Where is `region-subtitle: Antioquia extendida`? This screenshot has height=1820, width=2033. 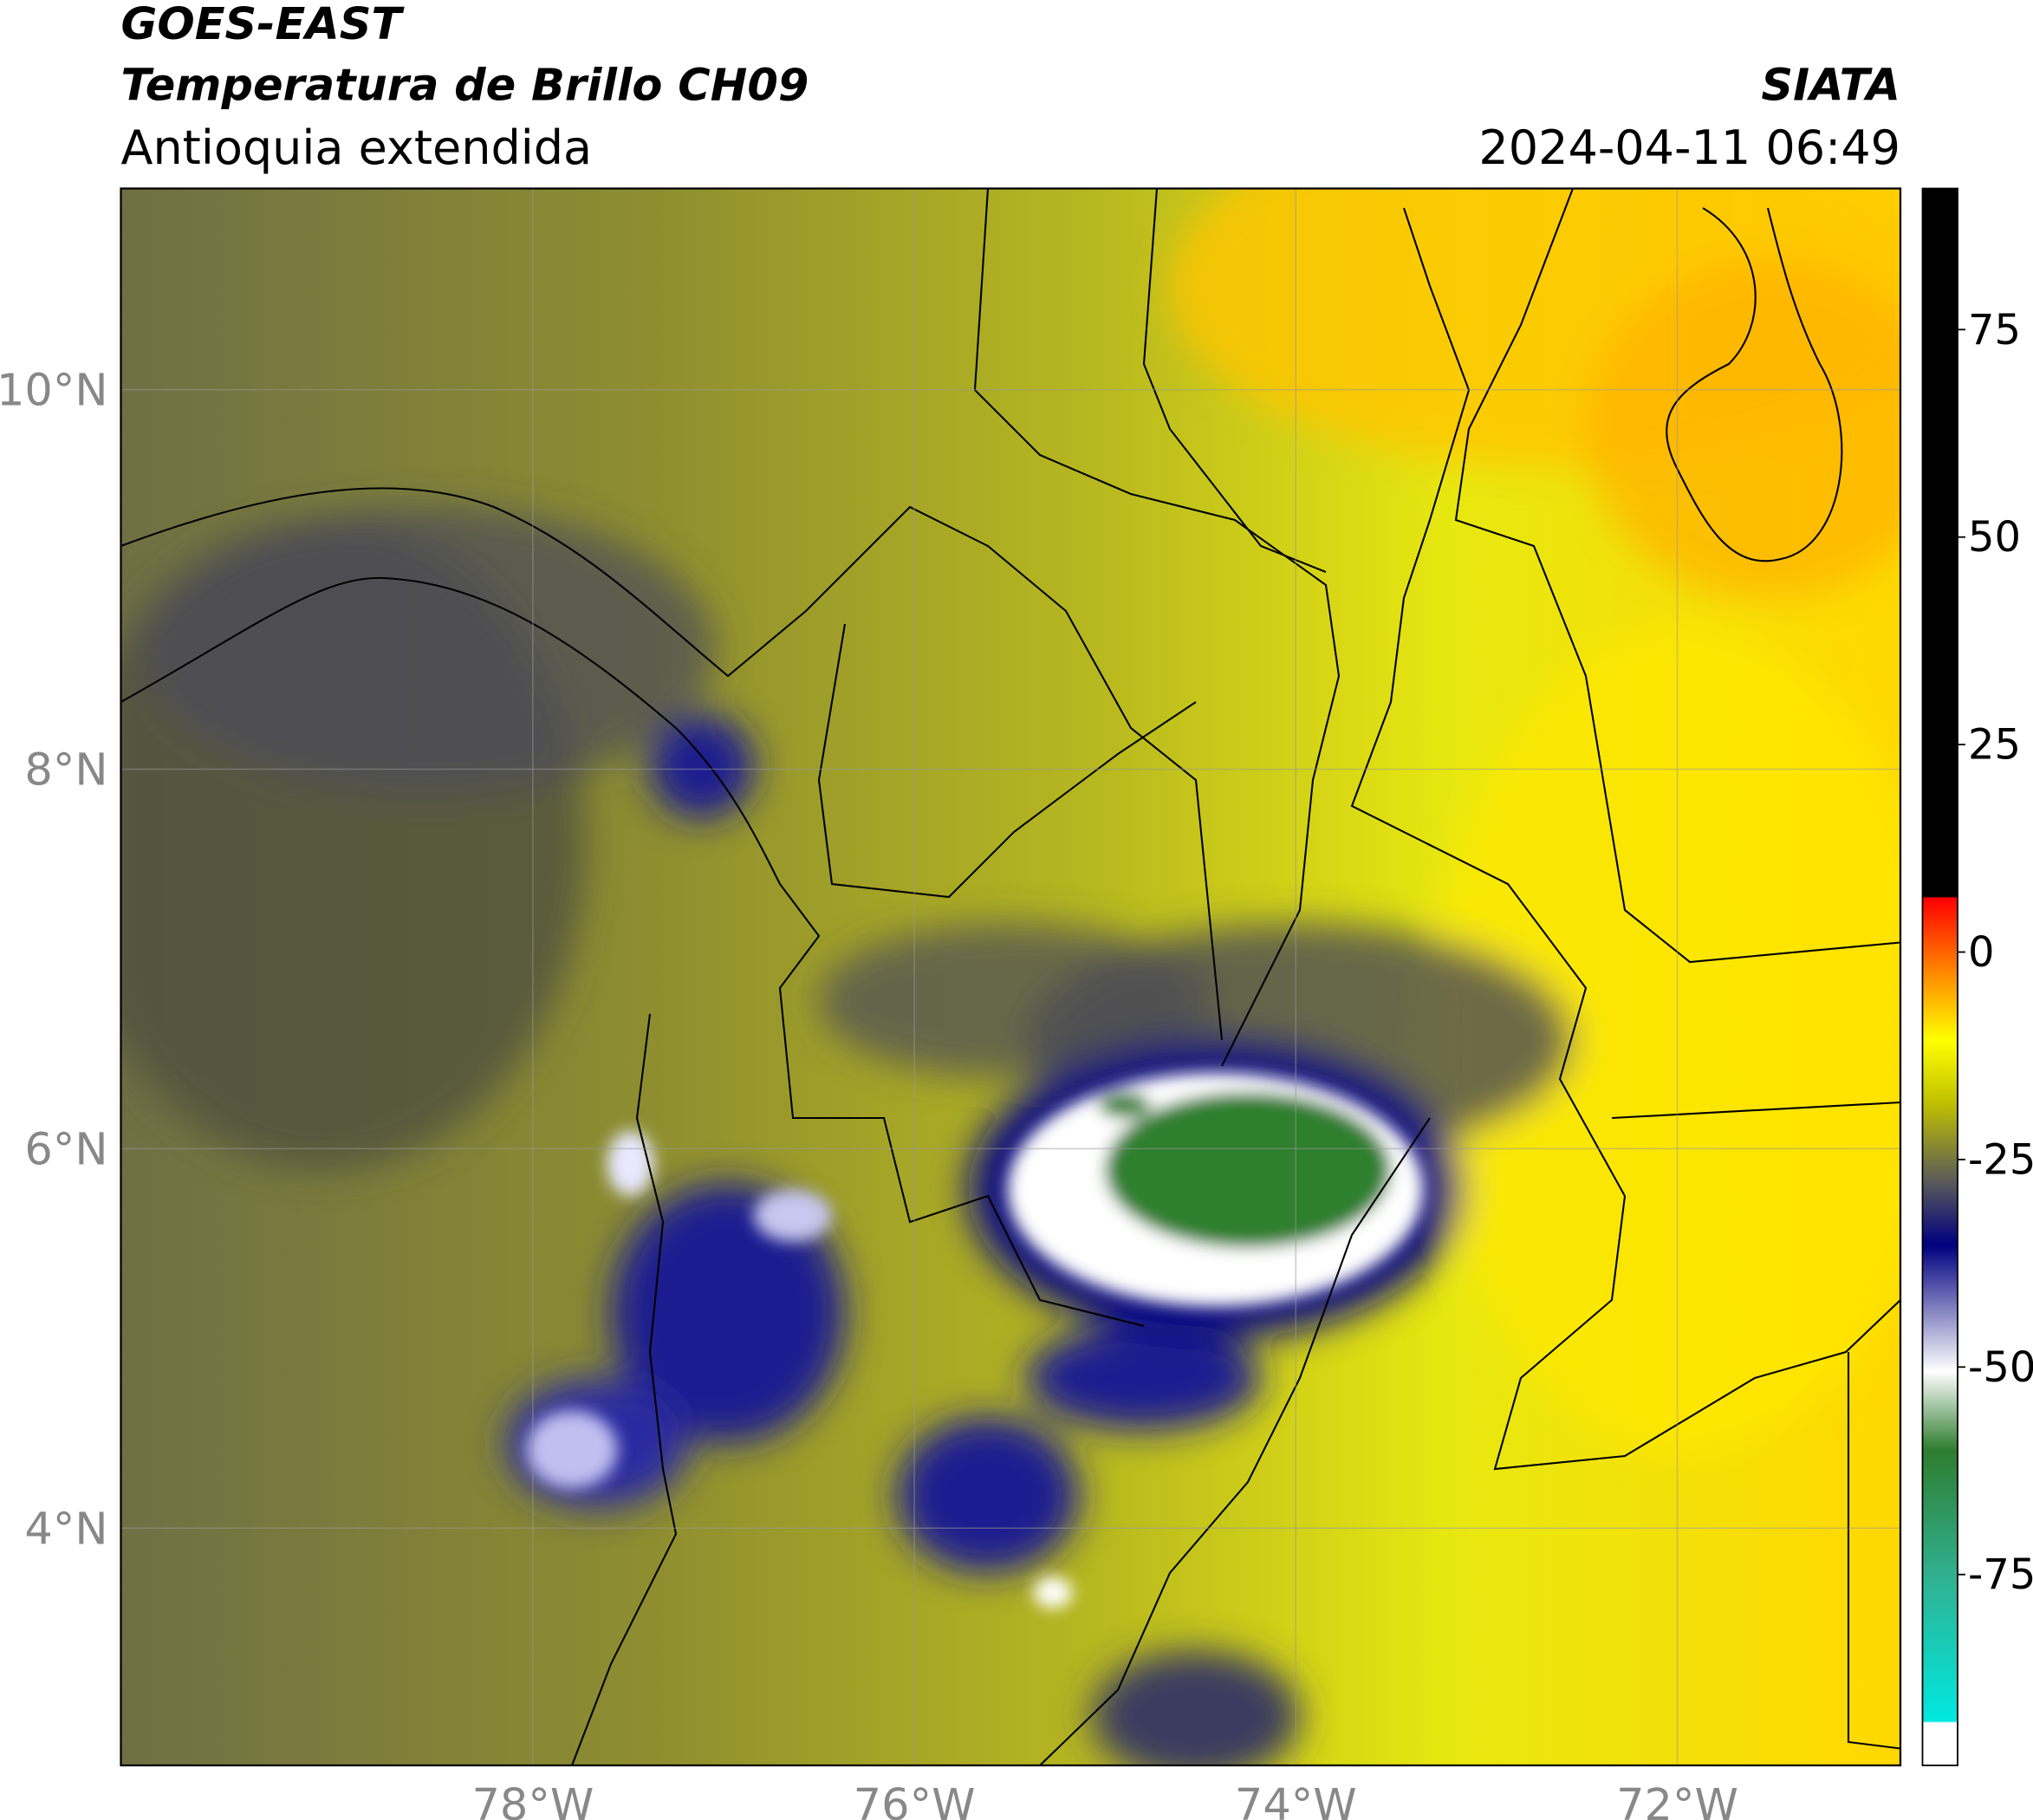
region-subtitle: Antioquia extendida is located at coordinates (357, 147).